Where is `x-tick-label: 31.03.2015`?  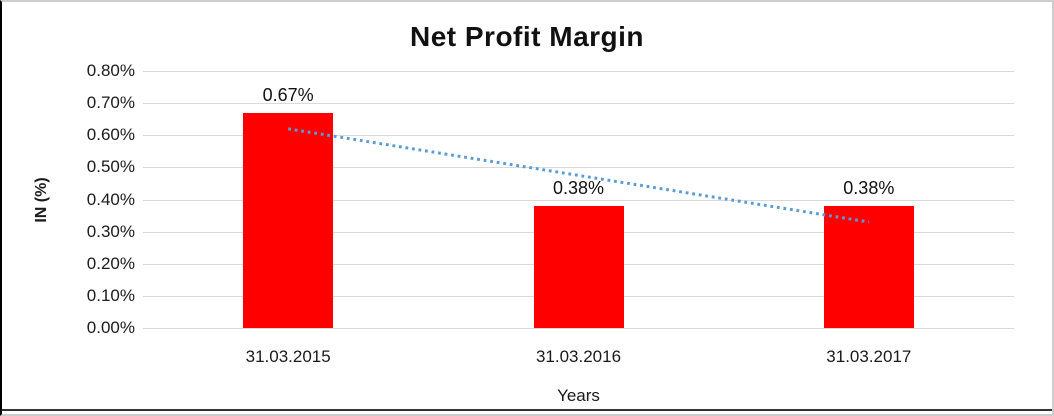
x-tick-label: 31.03.2015 is located at coordinates (288, 356).